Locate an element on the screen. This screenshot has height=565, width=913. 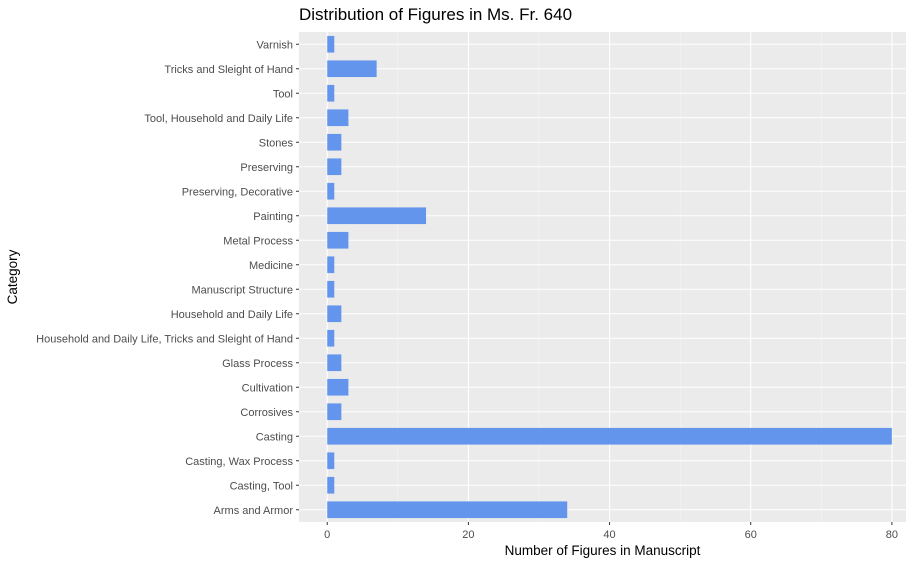
y-axis-title: Category is located at coordinates (12, 276).